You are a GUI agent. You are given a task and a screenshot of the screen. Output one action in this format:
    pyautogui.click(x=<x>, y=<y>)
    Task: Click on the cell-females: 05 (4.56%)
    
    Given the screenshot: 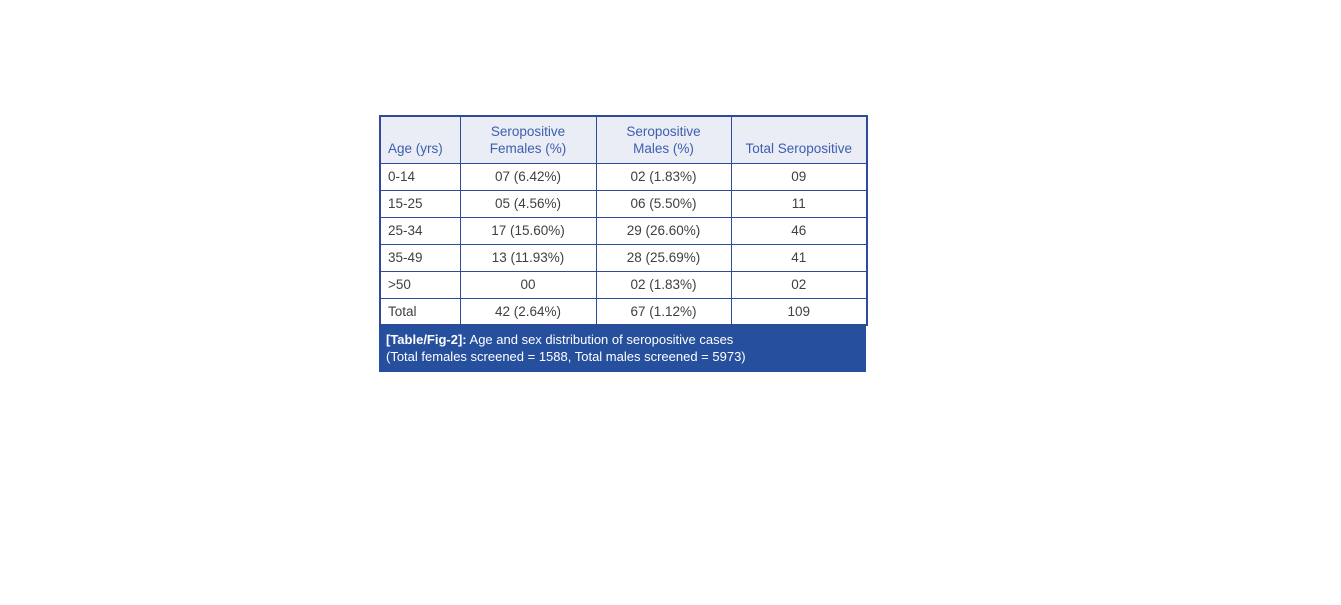 What is the action you would take?
    pyautogui.click(x=528, y=203)
    